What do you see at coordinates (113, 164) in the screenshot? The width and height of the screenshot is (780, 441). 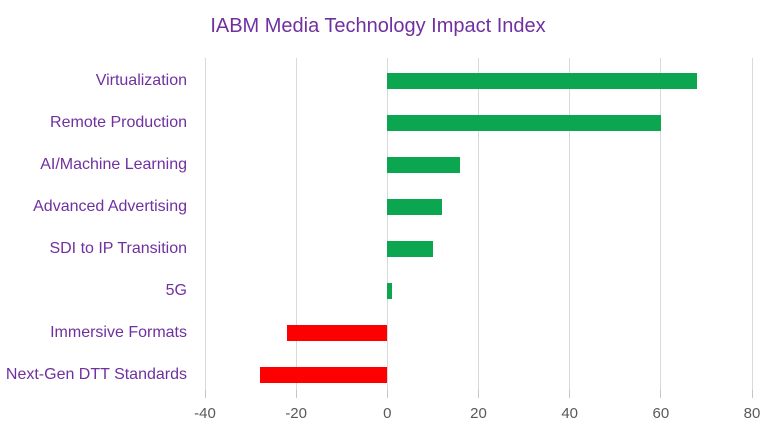 I see `category-label: AI/Machine Learning` at bounding box center [113, 164].